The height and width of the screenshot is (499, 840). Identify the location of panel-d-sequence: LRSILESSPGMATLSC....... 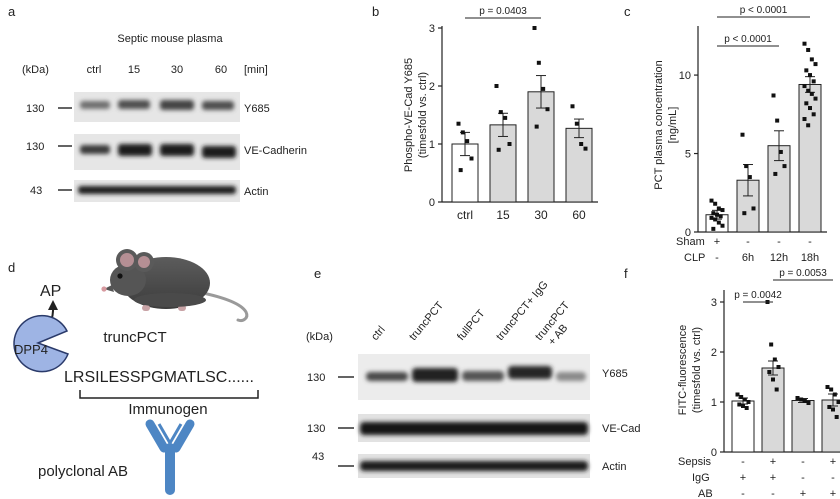
(159, 377).